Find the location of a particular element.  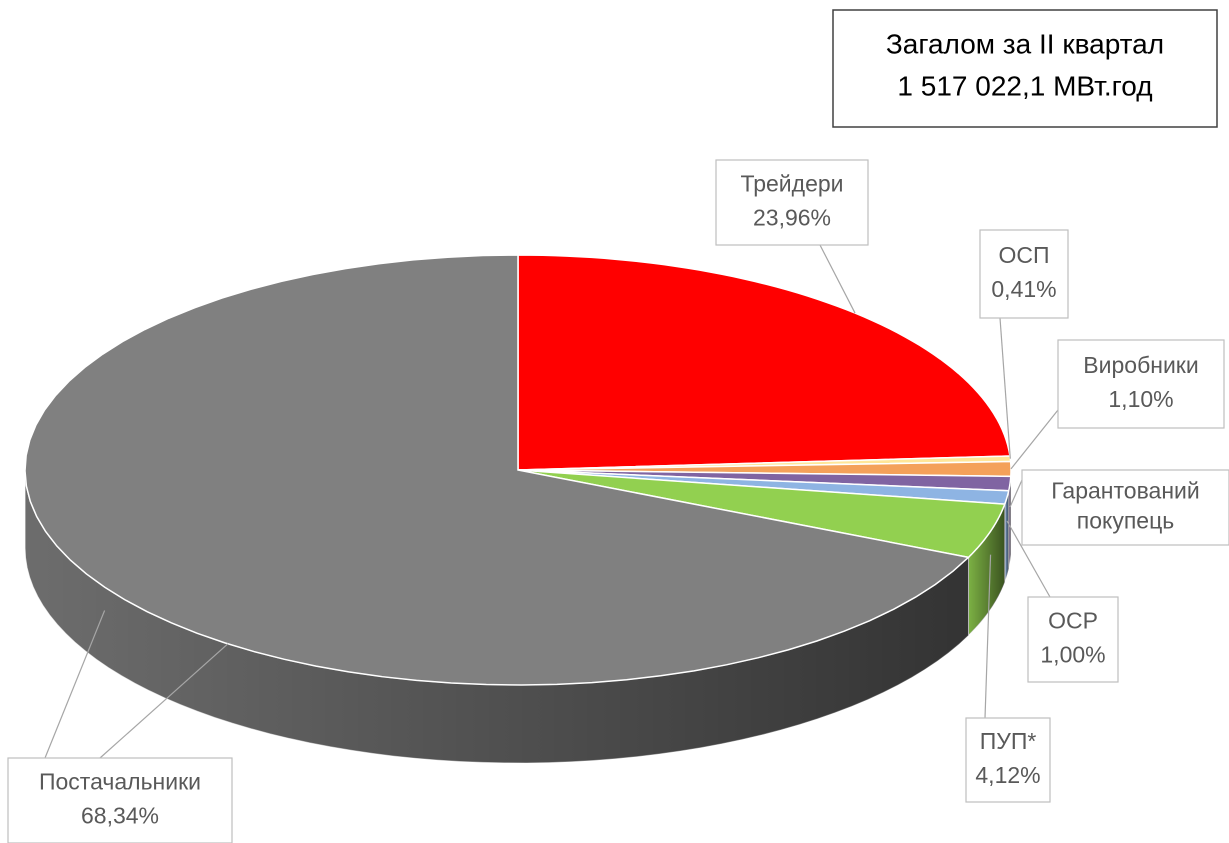

annotation: Загалом за II квартал is located at coordinates (1025, 43).